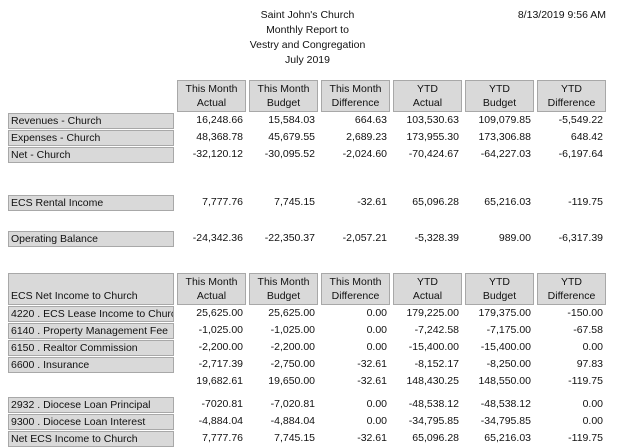  I want to click on value-cell: -7,242.58, so click(436, 330).